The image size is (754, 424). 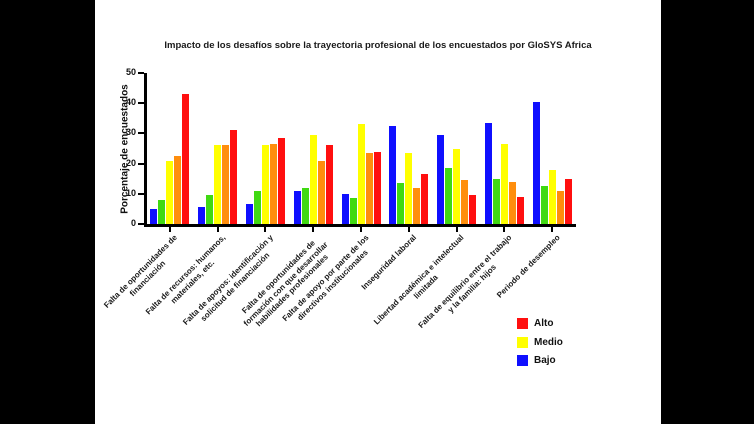 What do you see at coordinates (249, 214) in the screenshot?
I see `bar-series0-cat2` at bounding box center [249, 214].